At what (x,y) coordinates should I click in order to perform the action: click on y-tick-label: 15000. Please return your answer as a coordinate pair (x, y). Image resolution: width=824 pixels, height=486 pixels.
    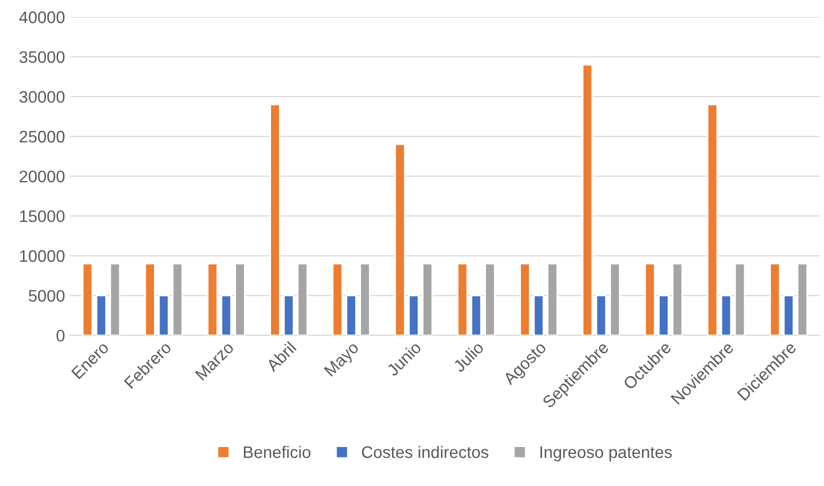
    Looking at the image, I should click on (42, 216).